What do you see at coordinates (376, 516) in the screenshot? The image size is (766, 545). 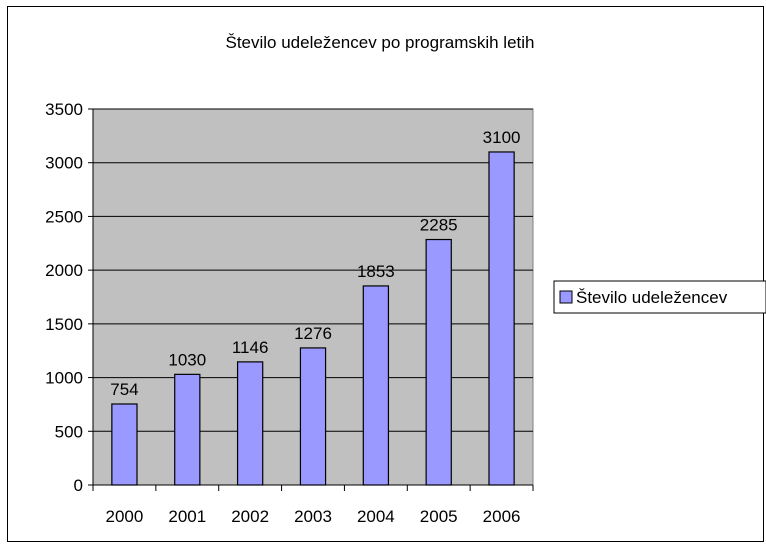 I see `x-tick-label: 2004` at bounding box center [376, 516].